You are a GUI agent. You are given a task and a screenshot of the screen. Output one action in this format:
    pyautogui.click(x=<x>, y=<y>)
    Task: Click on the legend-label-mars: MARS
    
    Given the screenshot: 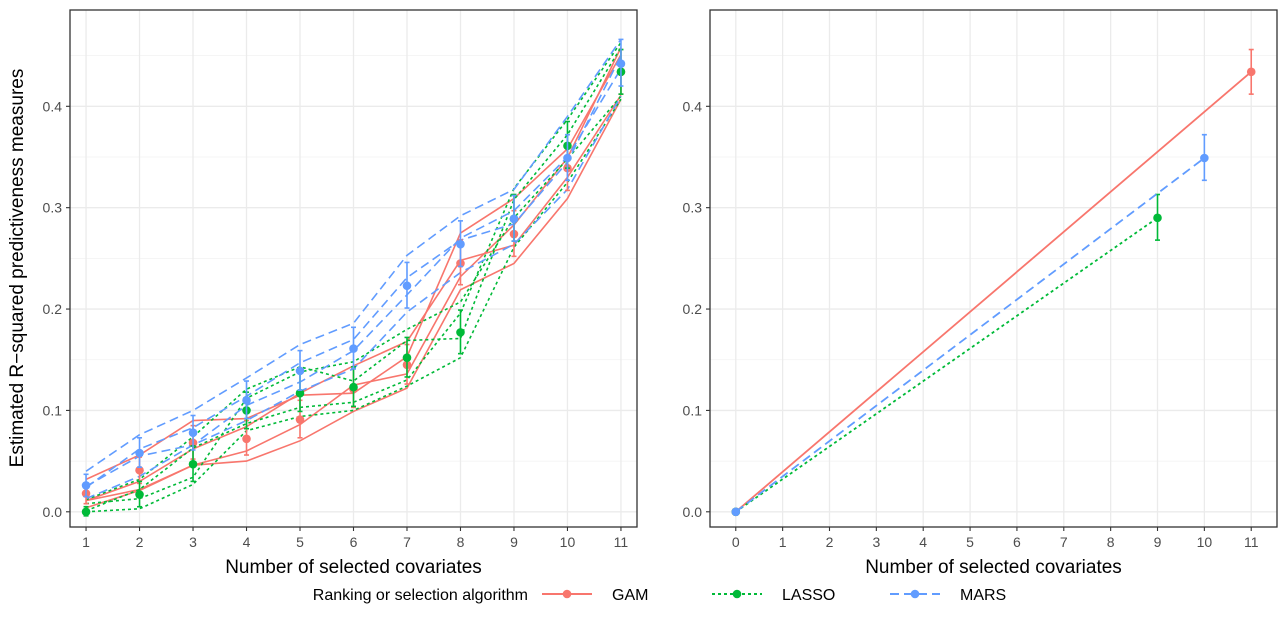 What is the action you would take?
    pyautogui.click(x=983, y=595)
    